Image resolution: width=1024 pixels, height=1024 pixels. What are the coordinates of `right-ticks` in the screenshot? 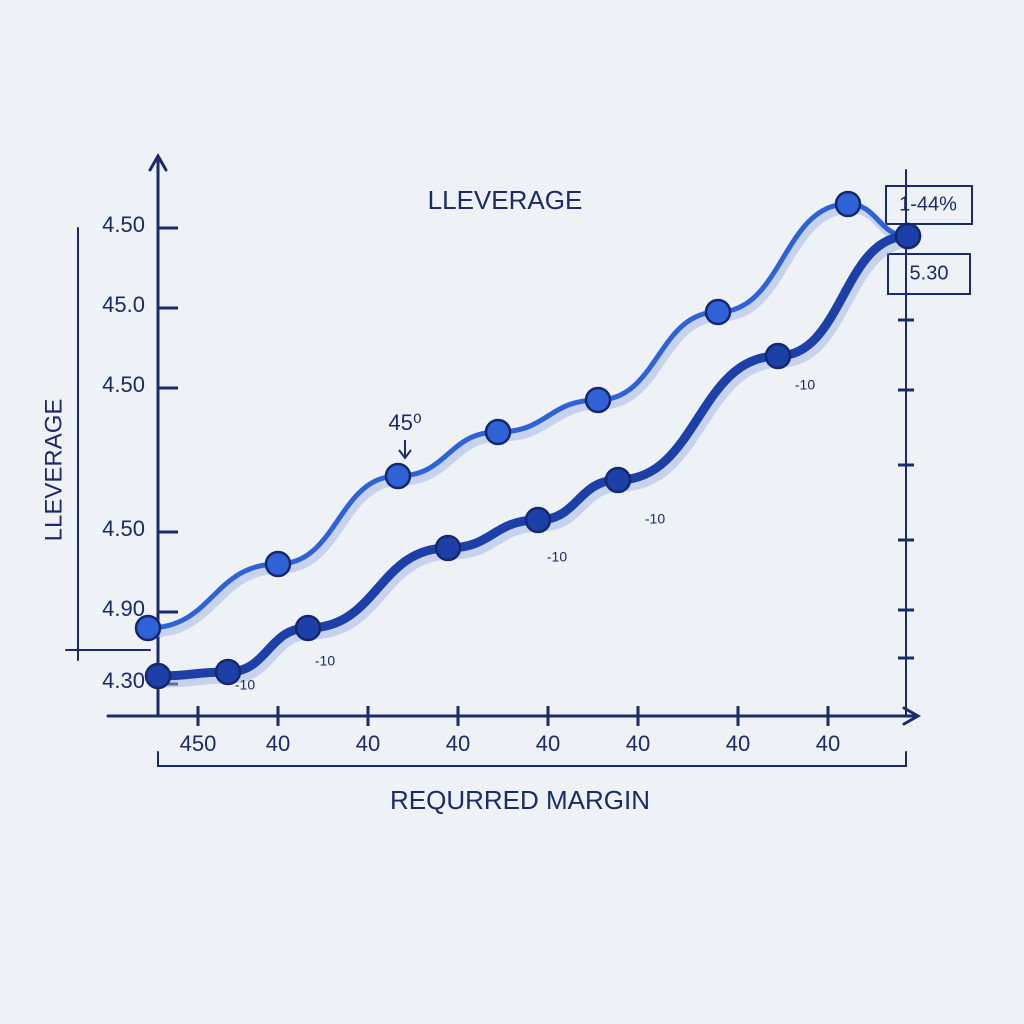 It's located at (906, 489).